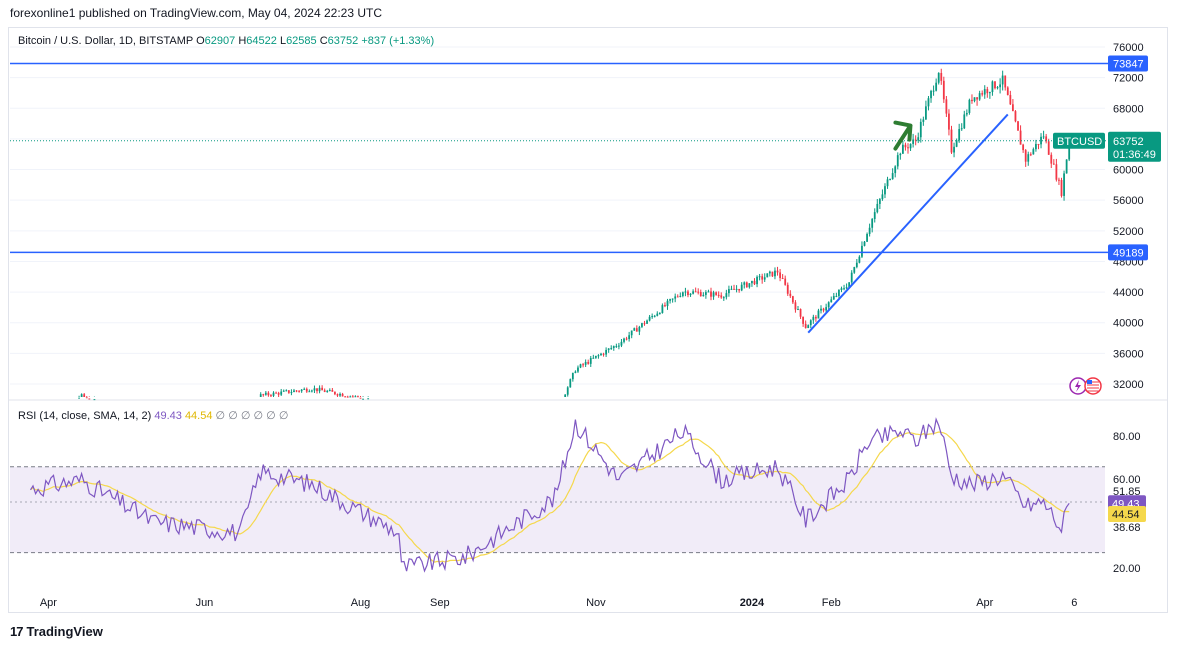 Image resolution: width=1177 pixels, height=650 pixels. What do you see at coordinates (48, 603) in the screenshot?
I see `time-tick-label: Apr` at bounding box center [48, 603].